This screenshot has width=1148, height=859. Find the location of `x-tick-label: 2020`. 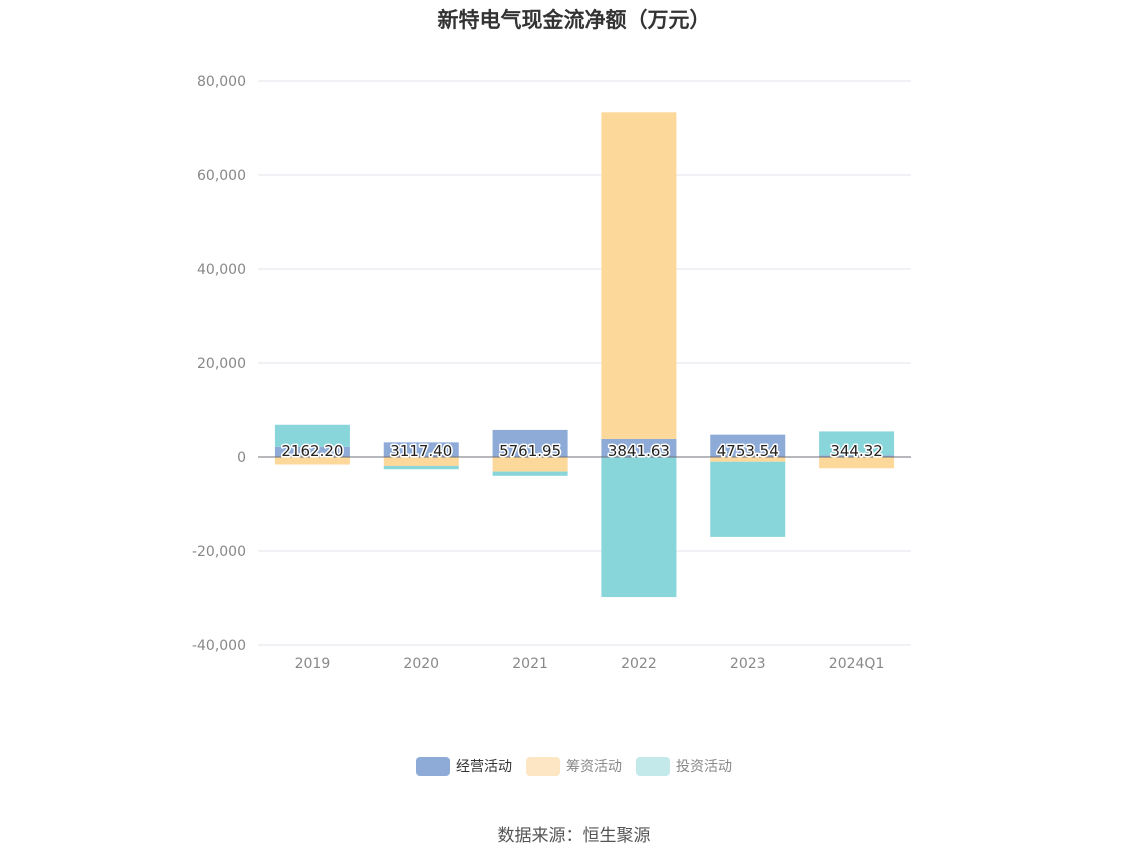

x-tick-label: 2020 is located at coordinates (421, 664).